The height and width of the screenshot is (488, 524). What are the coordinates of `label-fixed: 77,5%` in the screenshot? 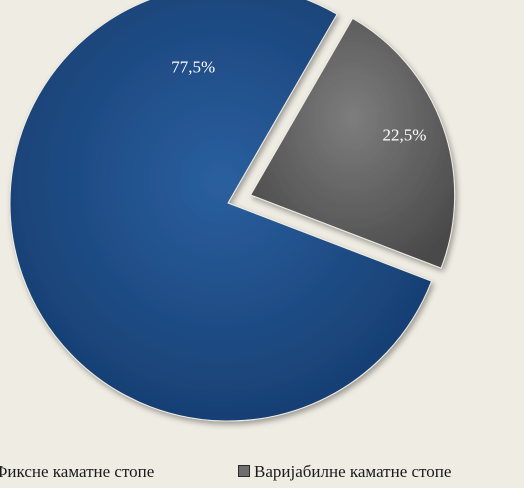 It's located at (193, 66).